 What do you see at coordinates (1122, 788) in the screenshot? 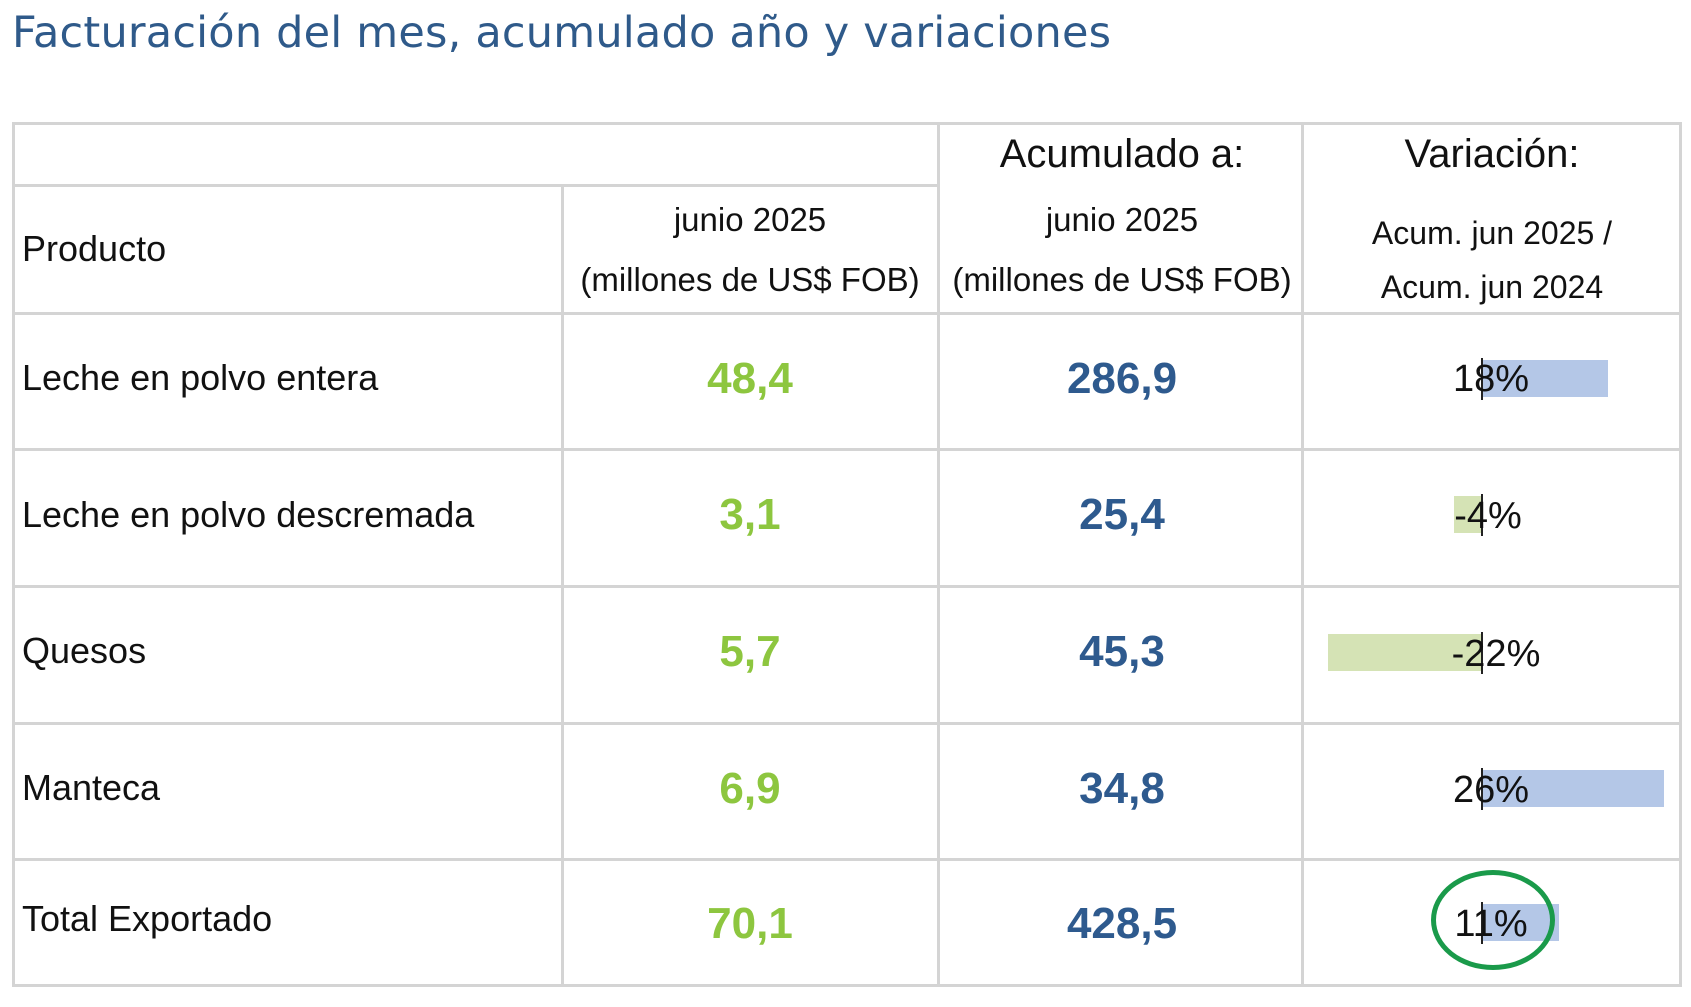
I see `row-4-acum-value: 34,8` at bounding box center [1122, 788].